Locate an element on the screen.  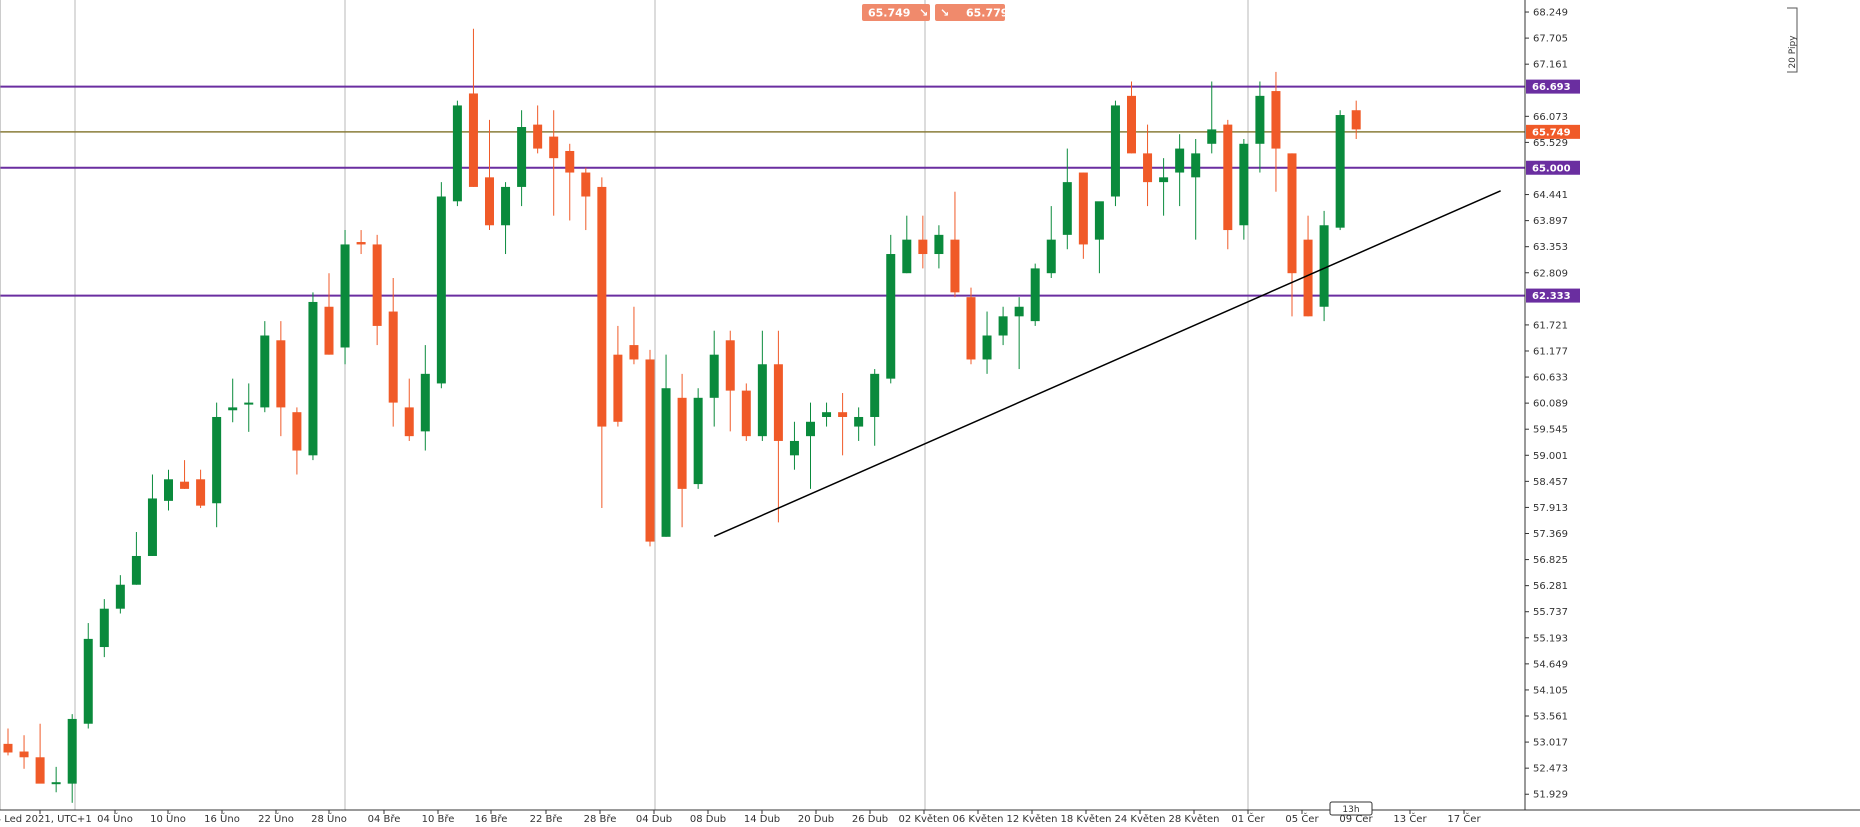
x-tick-label: 10 Úno is located at coordinates (168, 818).